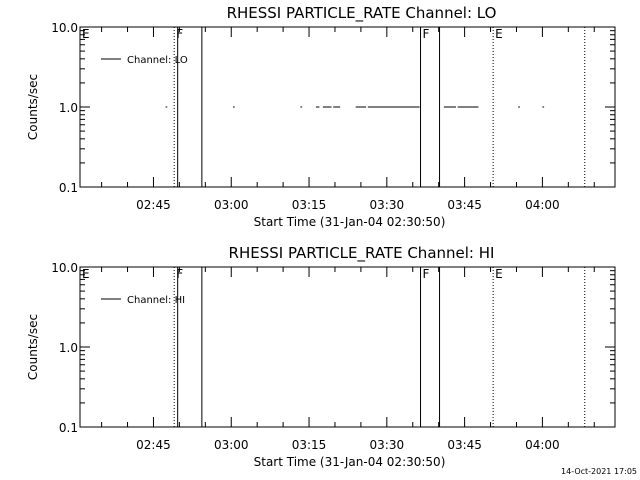  What do you see at coordinates (599, 471) in the screenshot?
I see `plot-timestamp: 14-Oct-2021 17:05` at bounding box center [599, 471].